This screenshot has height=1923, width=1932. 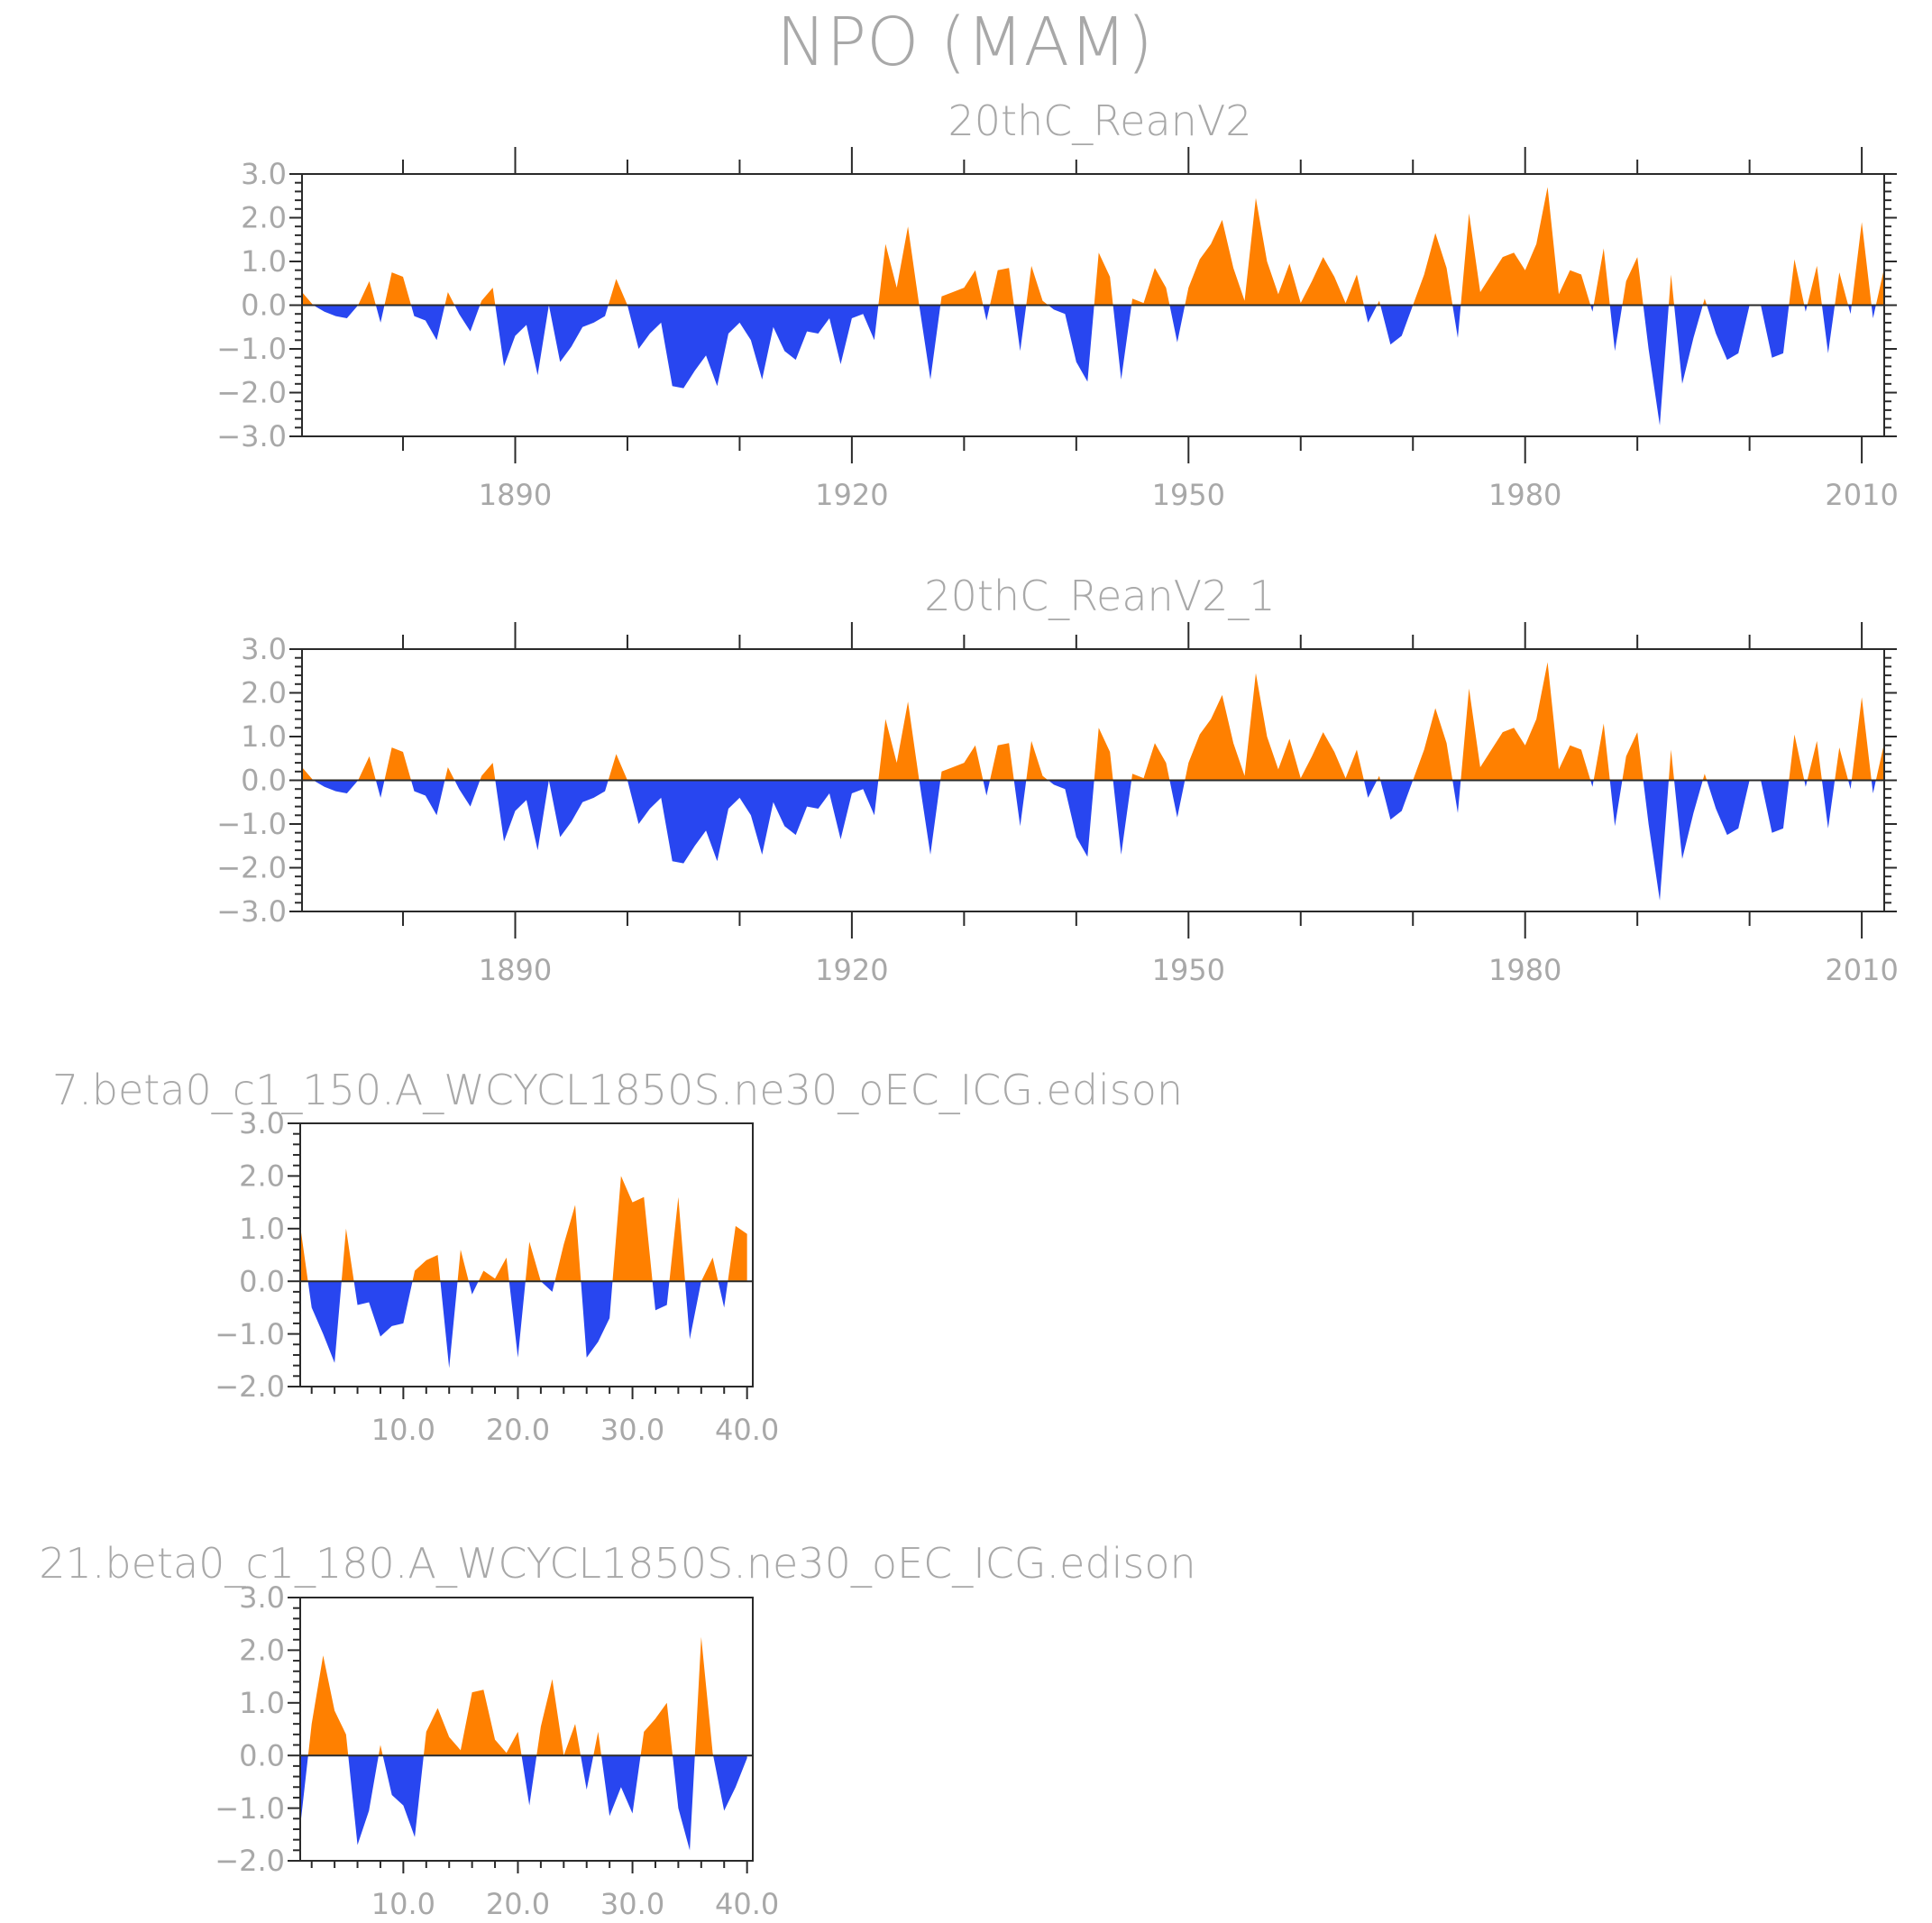 What do you see at coordinates (264, 781) in the screenshot?
I see `panel-2-ytick-label: 0.0` at bounding box center [264, 781].